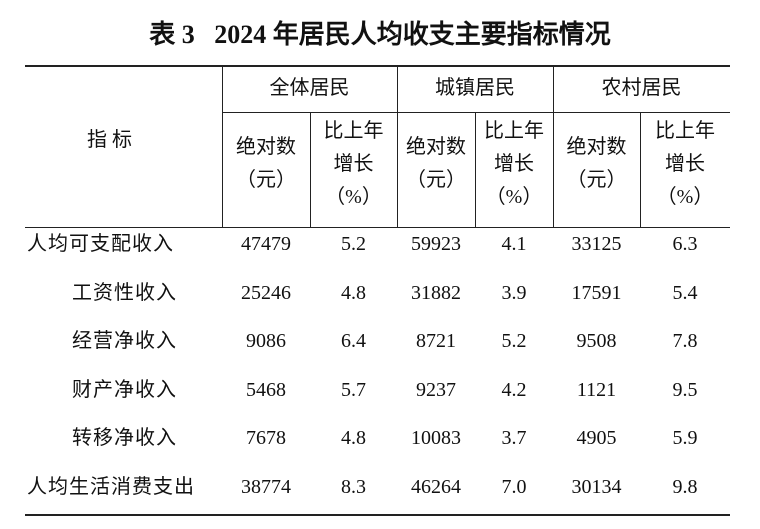 The image size is (760, 529). I want to click on cell: 17591, so click(596, 292).